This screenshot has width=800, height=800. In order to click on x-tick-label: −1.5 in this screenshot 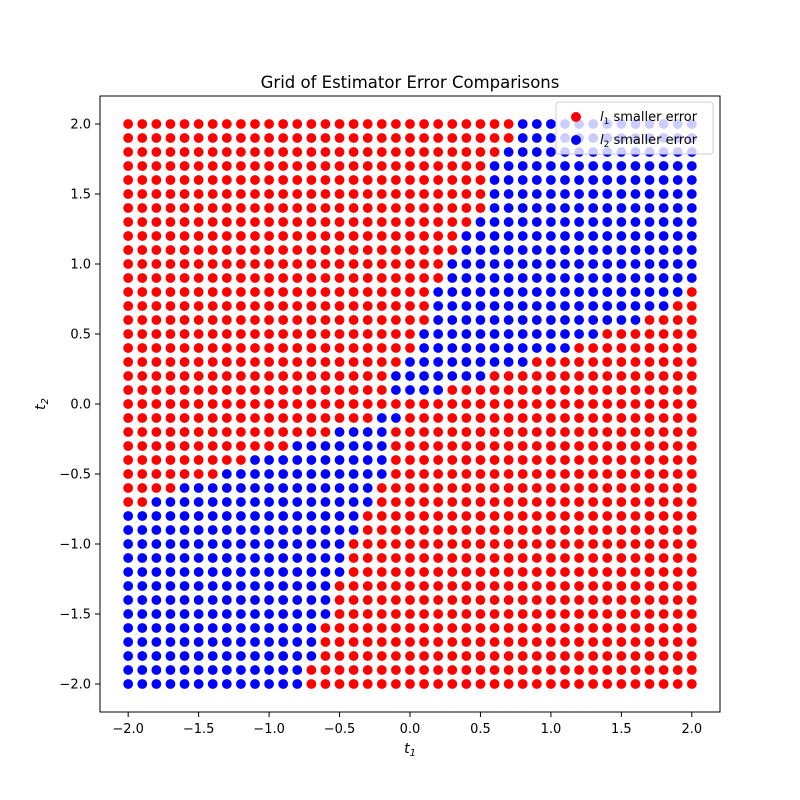, I will do `click(199, 729)`.